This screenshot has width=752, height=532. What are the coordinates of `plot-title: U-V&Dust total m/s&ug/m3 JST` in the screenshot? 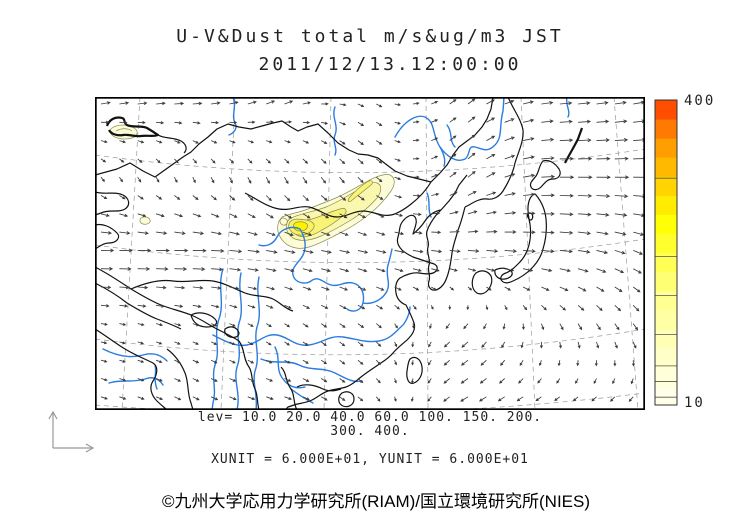 It's located at (370, 36).